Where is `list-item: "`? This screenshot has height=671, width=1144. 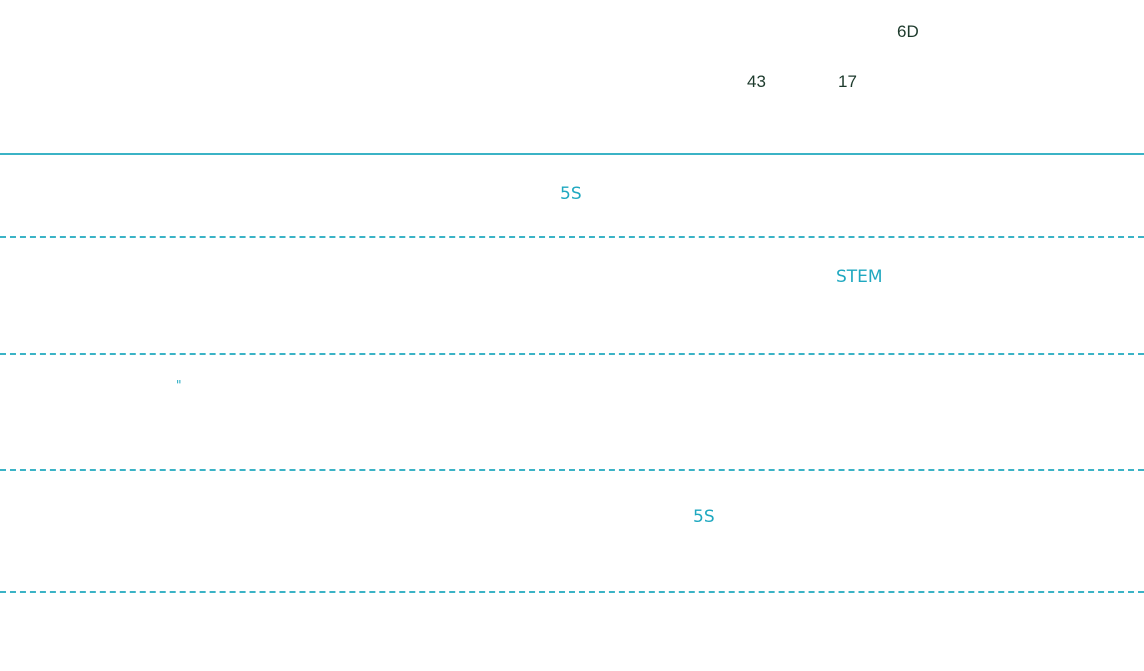
list-item: " is located at coordinates (179, 385).